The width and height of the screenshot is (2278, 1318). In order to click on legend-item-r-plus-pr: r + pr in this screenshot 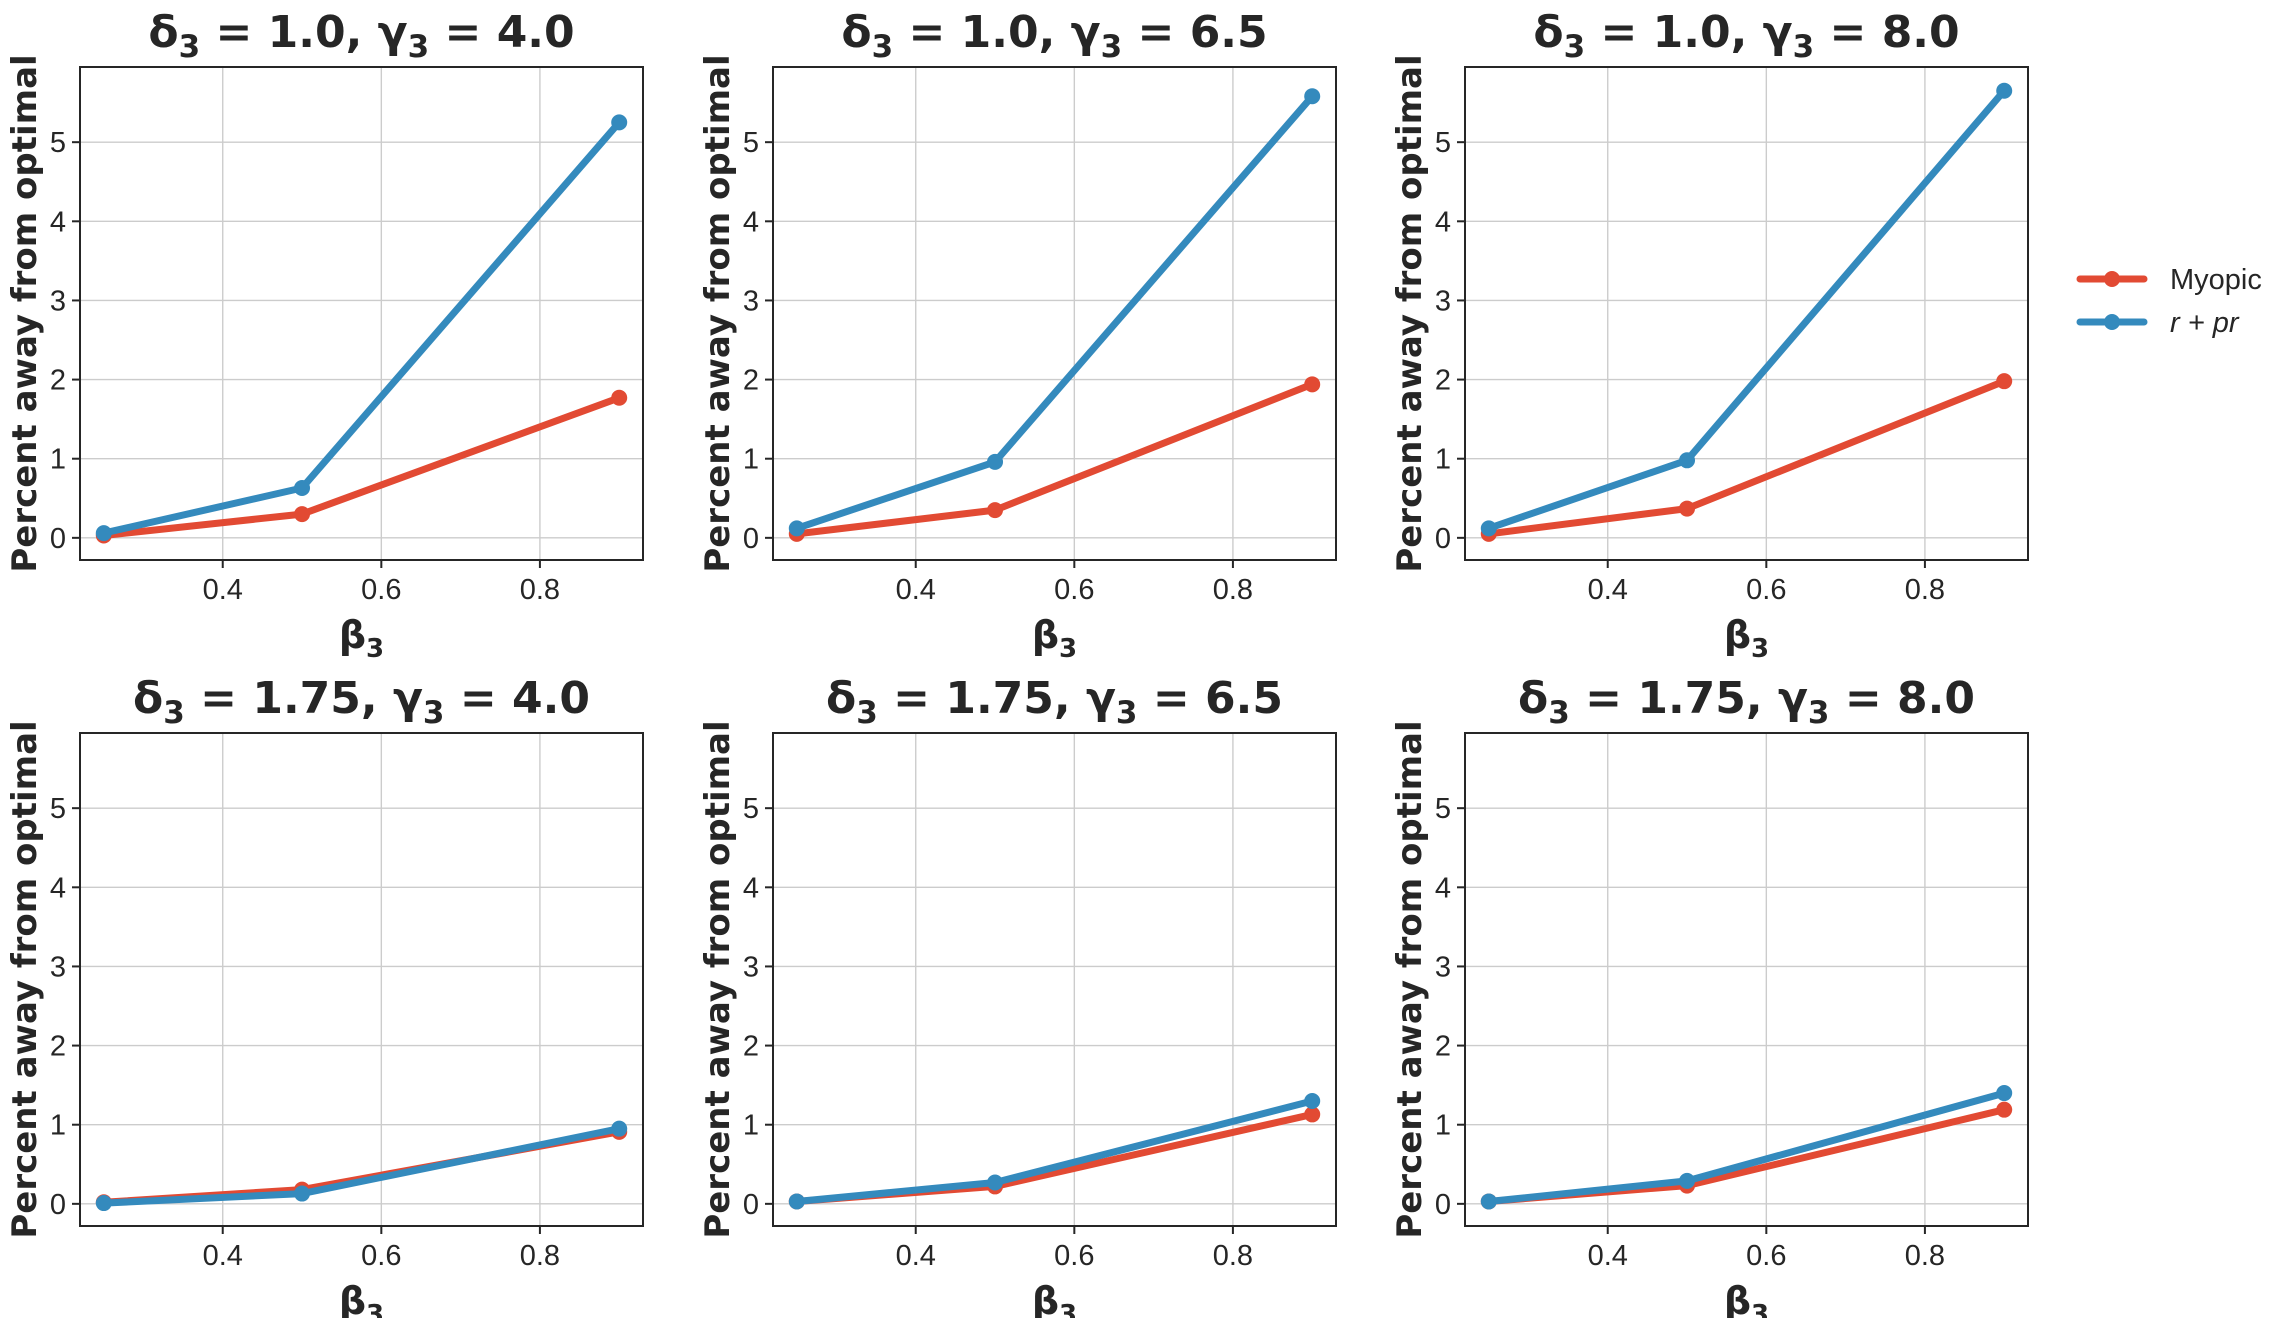, I will do `click(2158, 323)`.